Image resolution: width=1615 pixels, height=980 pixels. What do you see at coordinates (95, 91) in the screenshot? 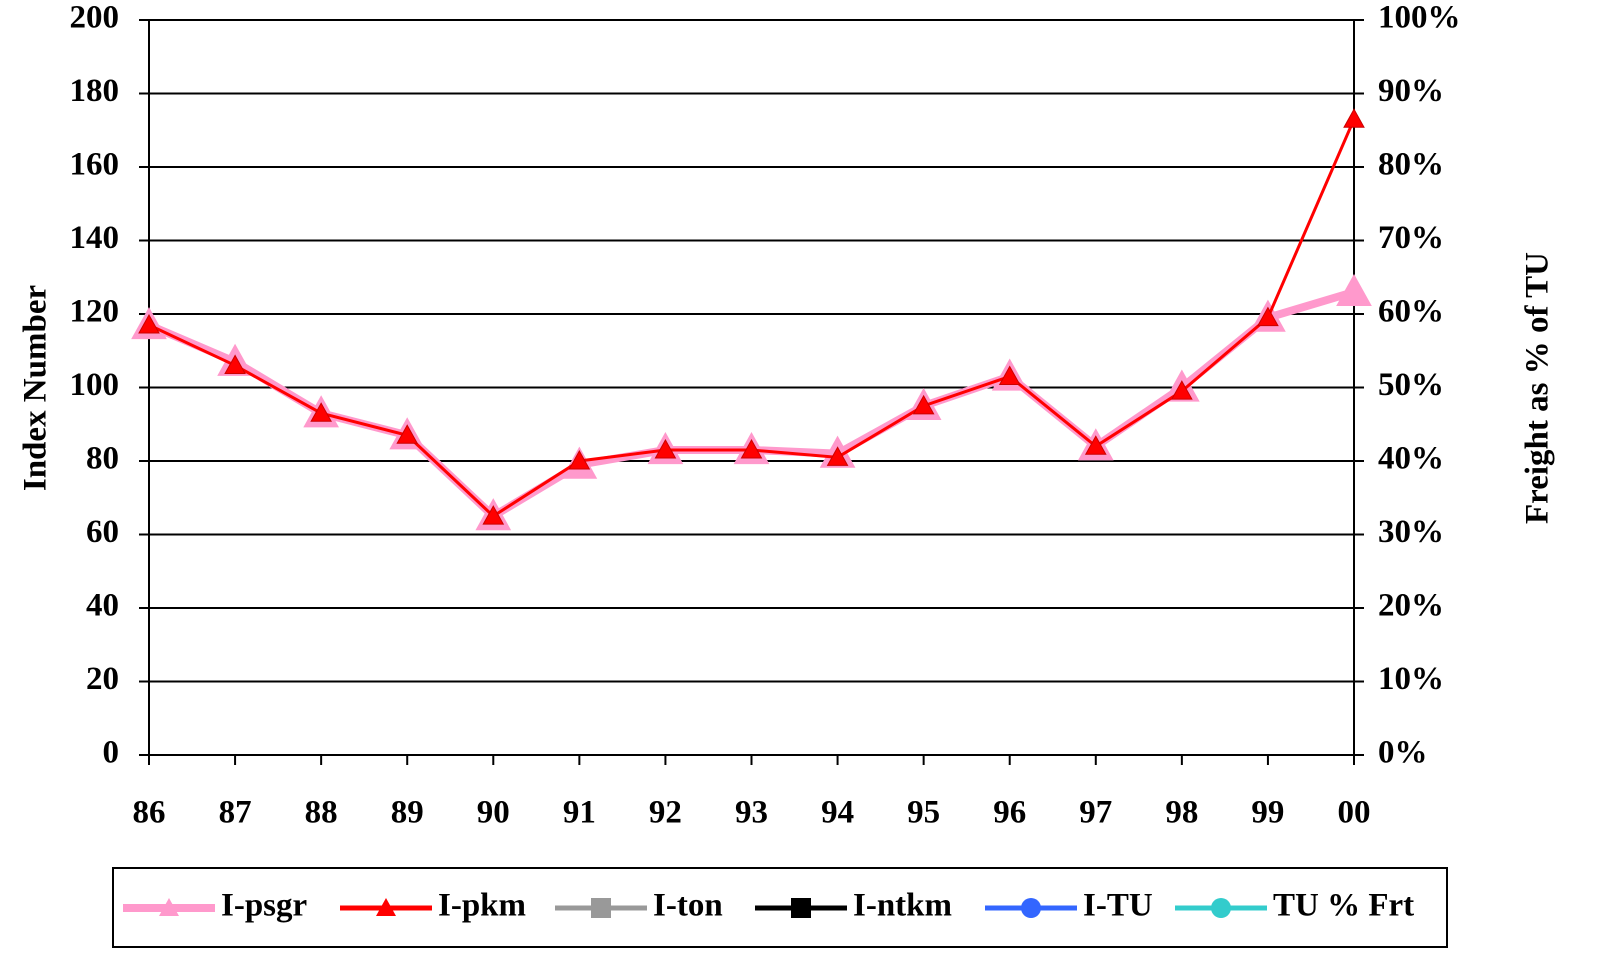
I see `y-tick-label: 180` at bounding box center [95, 91].